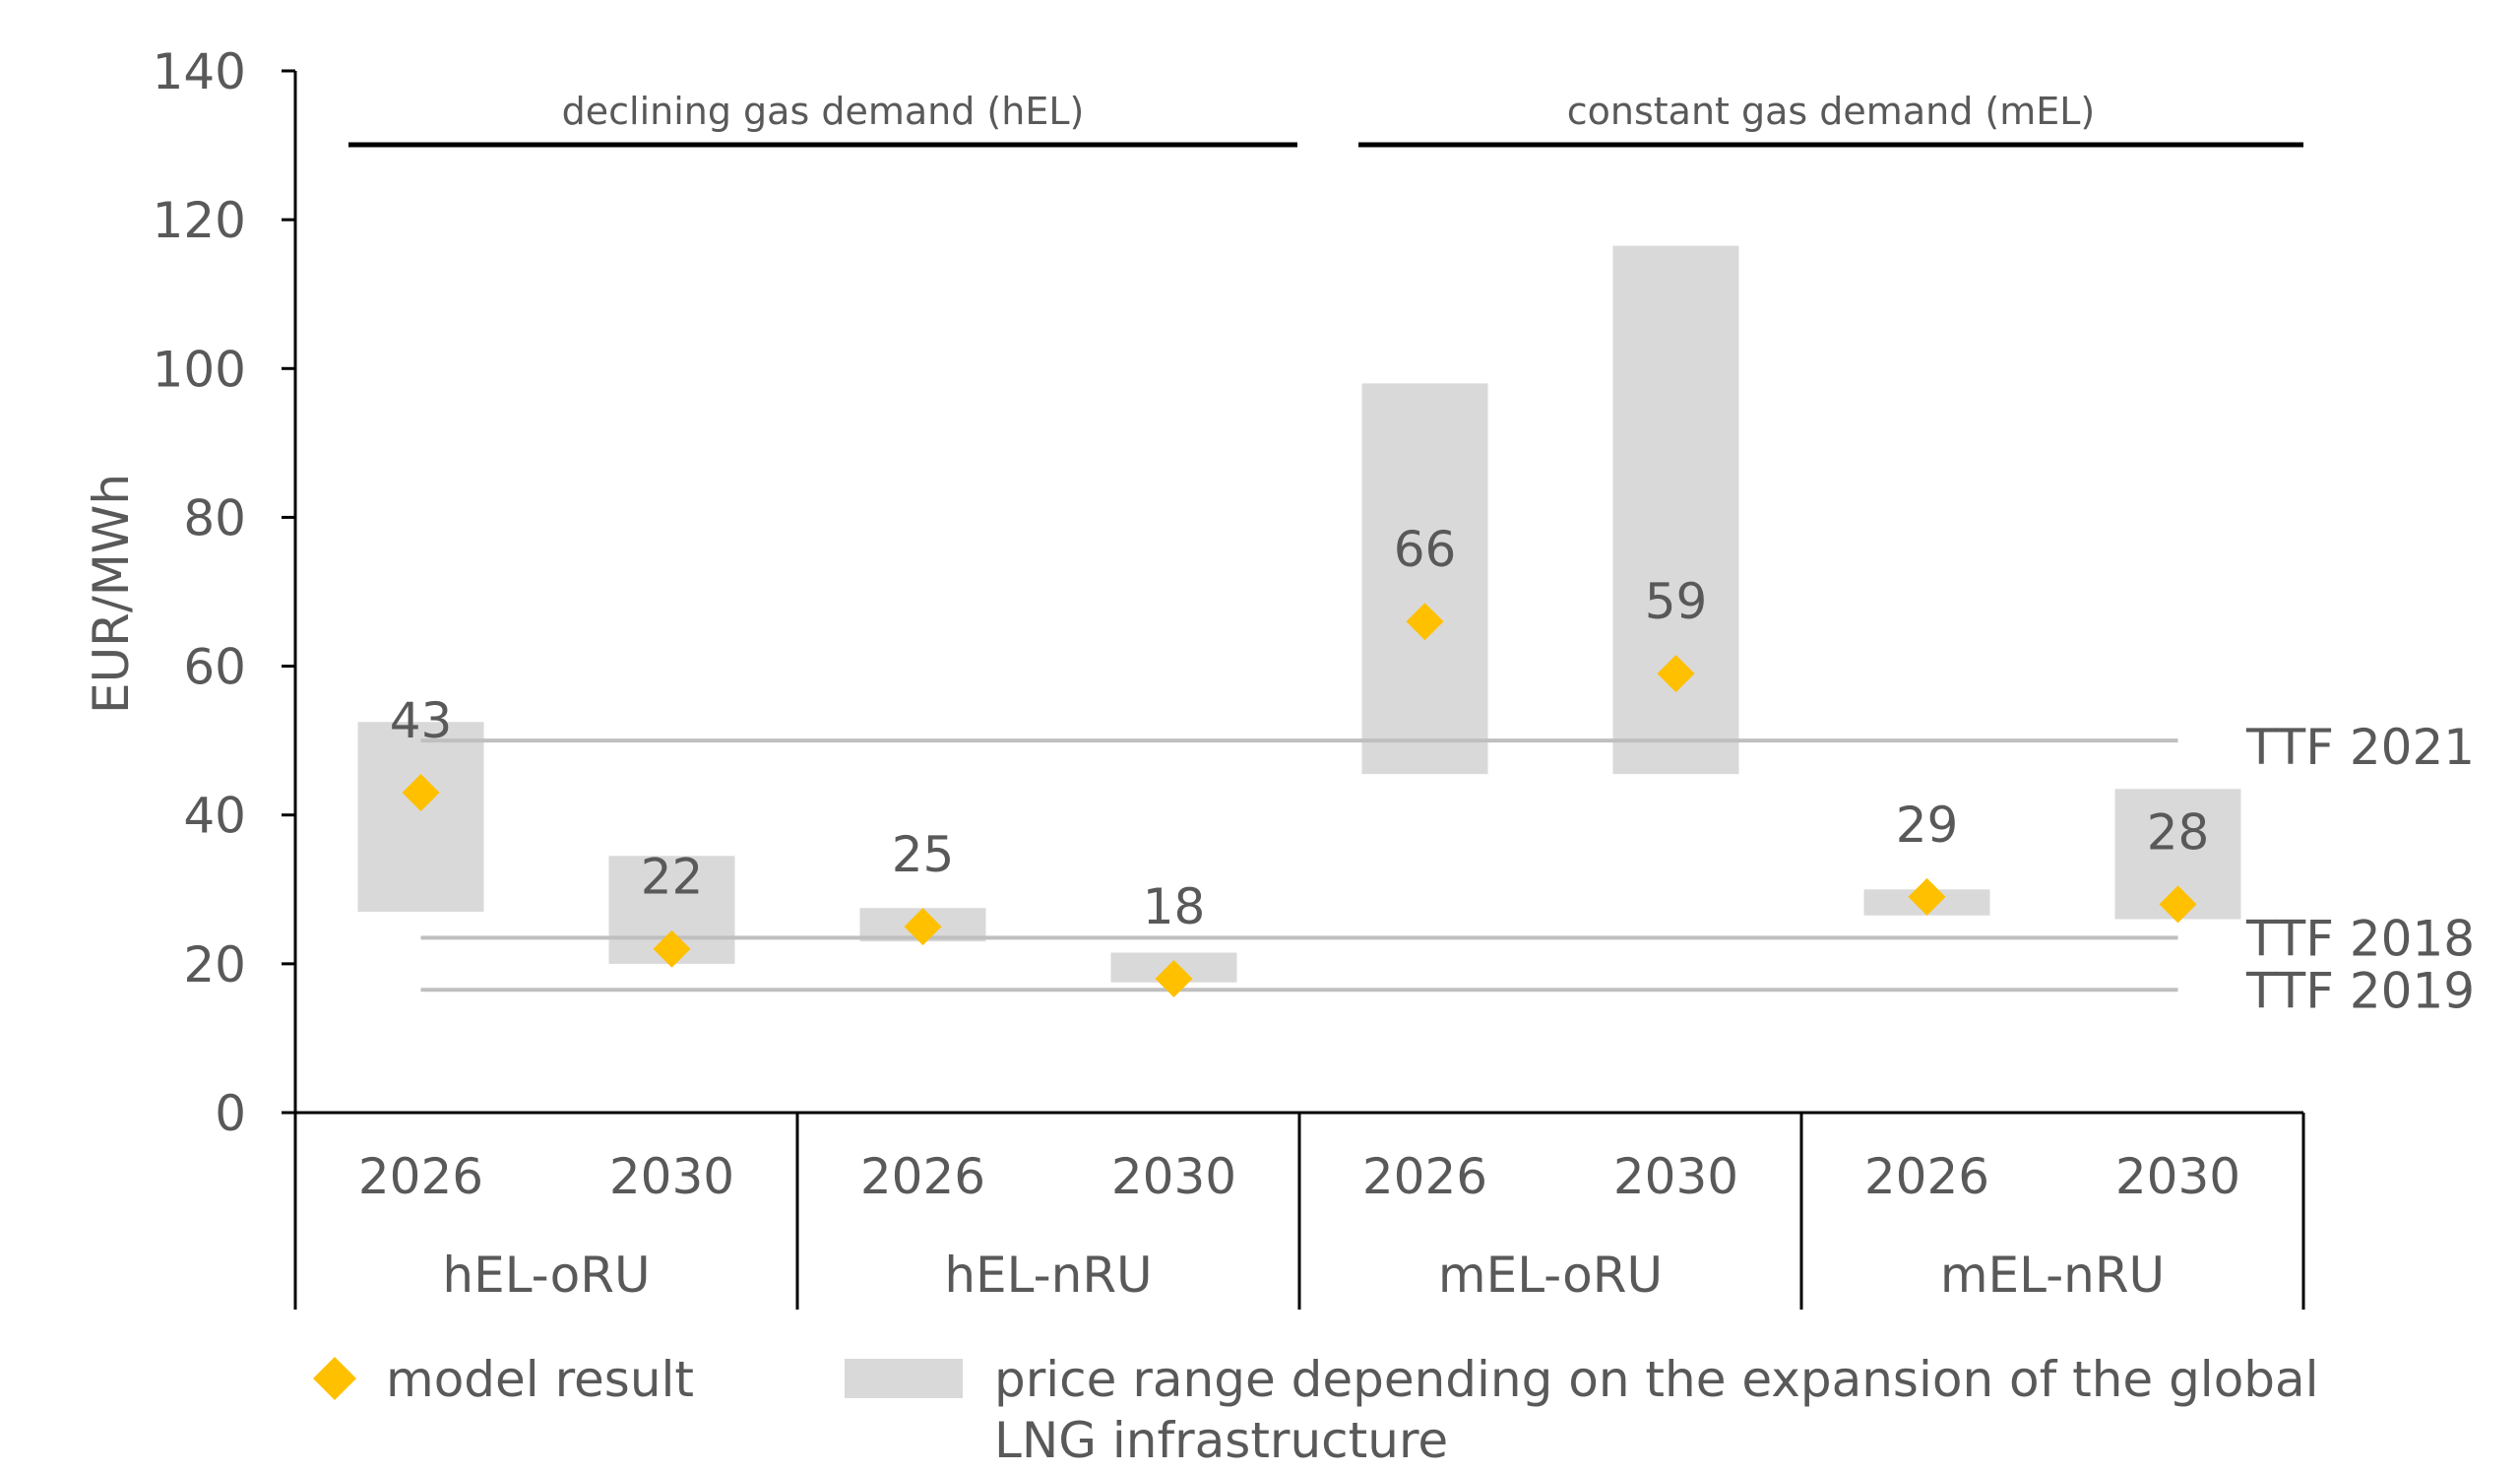 Image resolution: width=2520 pixels, height=1473 pixels. Describe the element at coordinates (672, 948) in the screenshot. I see `model-result-marker-hel-oru-2030` at that location.